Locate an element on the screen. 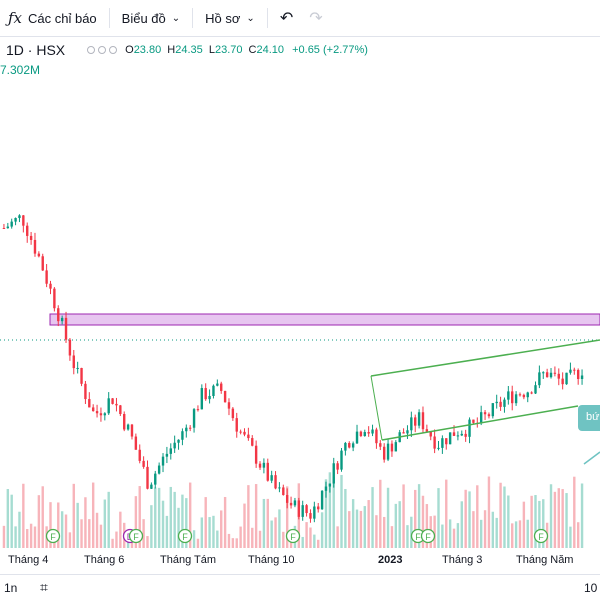 This screenshot has height=601, width=600. profile-menu-button: Hồ sơ ⌄ is located at coordinates (230, 18).